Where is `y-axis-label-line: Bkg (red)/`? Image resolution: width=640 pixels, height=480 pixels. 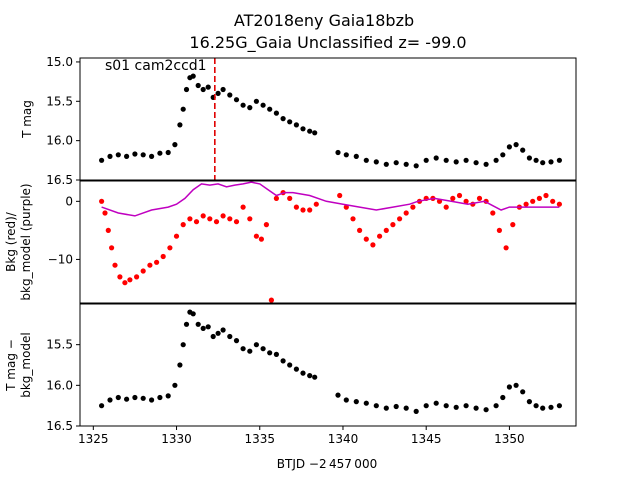 y-axis-label-line: Bkg (red)/ is located at coordinates (11, 241).